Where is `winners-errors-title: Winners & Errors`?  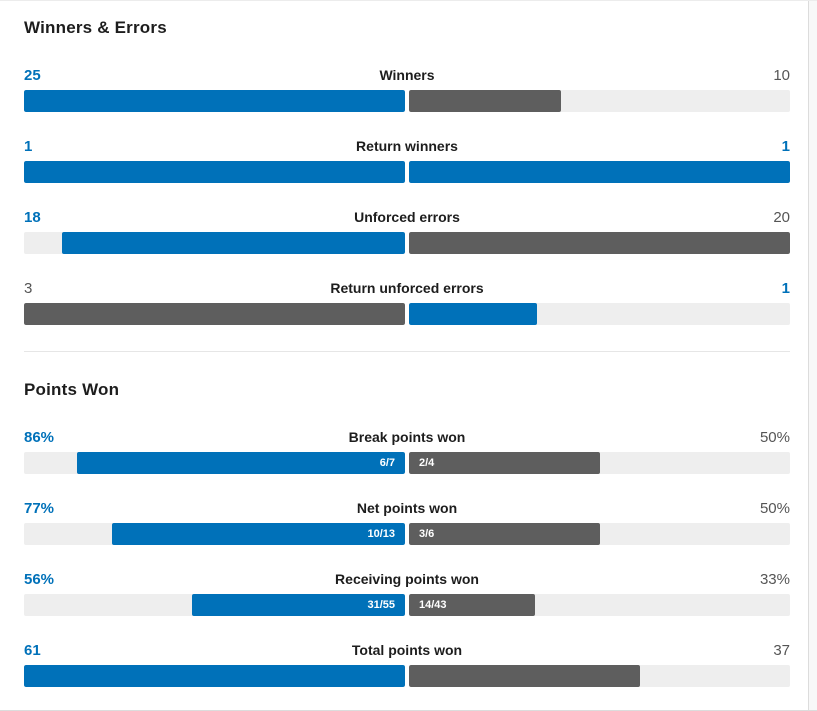 winners-errors-title: Winners & Errors is located at coordinates (95, 27).